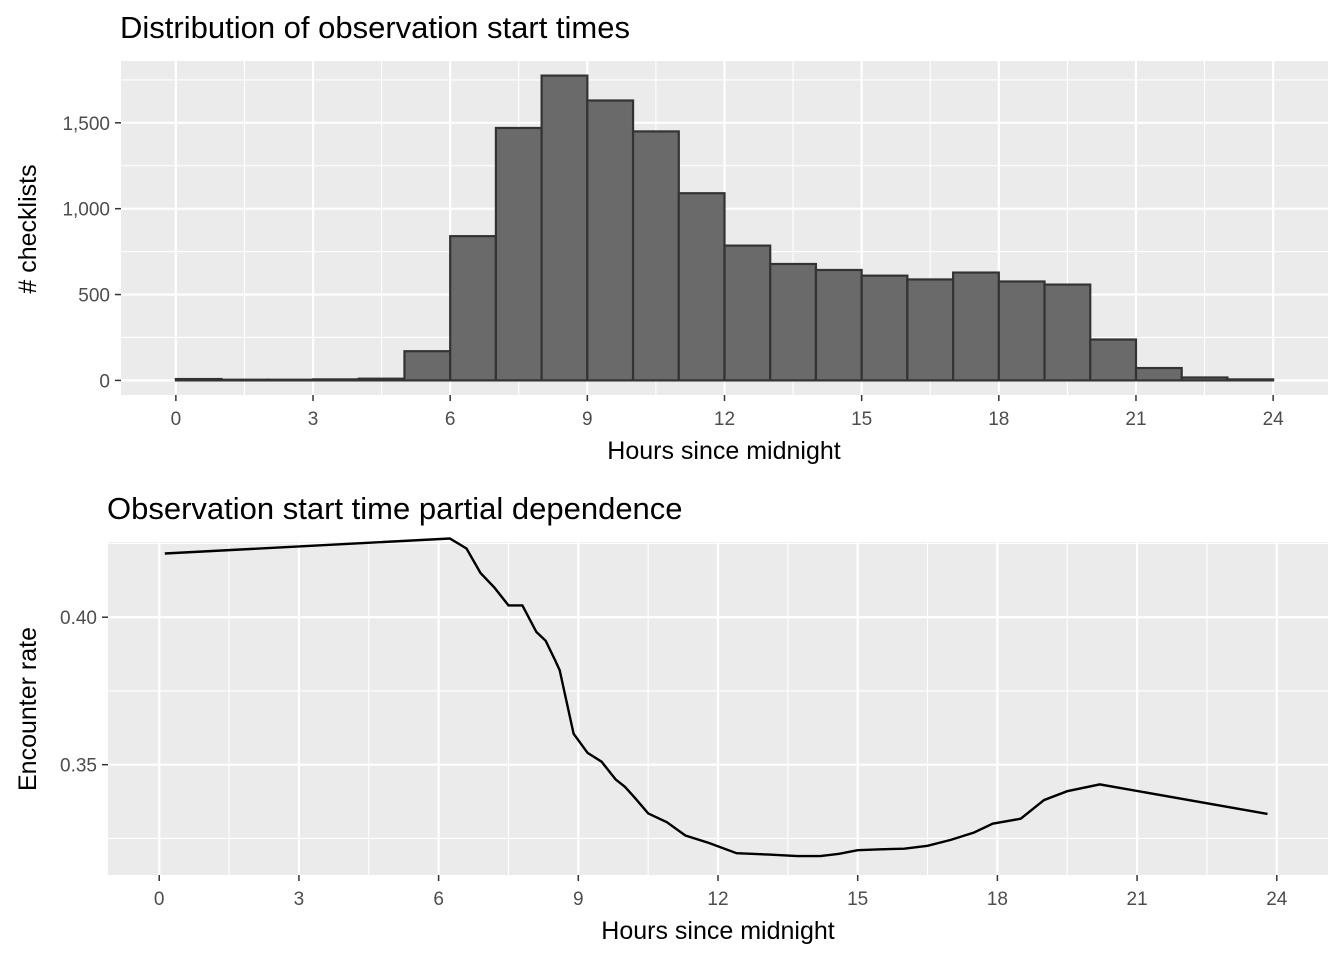 The width and height of the screenshot is (1344, 960). Describe the element at coordinates (861, 419) in the screenshot. I see `histogram-x-tick-label: 15` at that location.